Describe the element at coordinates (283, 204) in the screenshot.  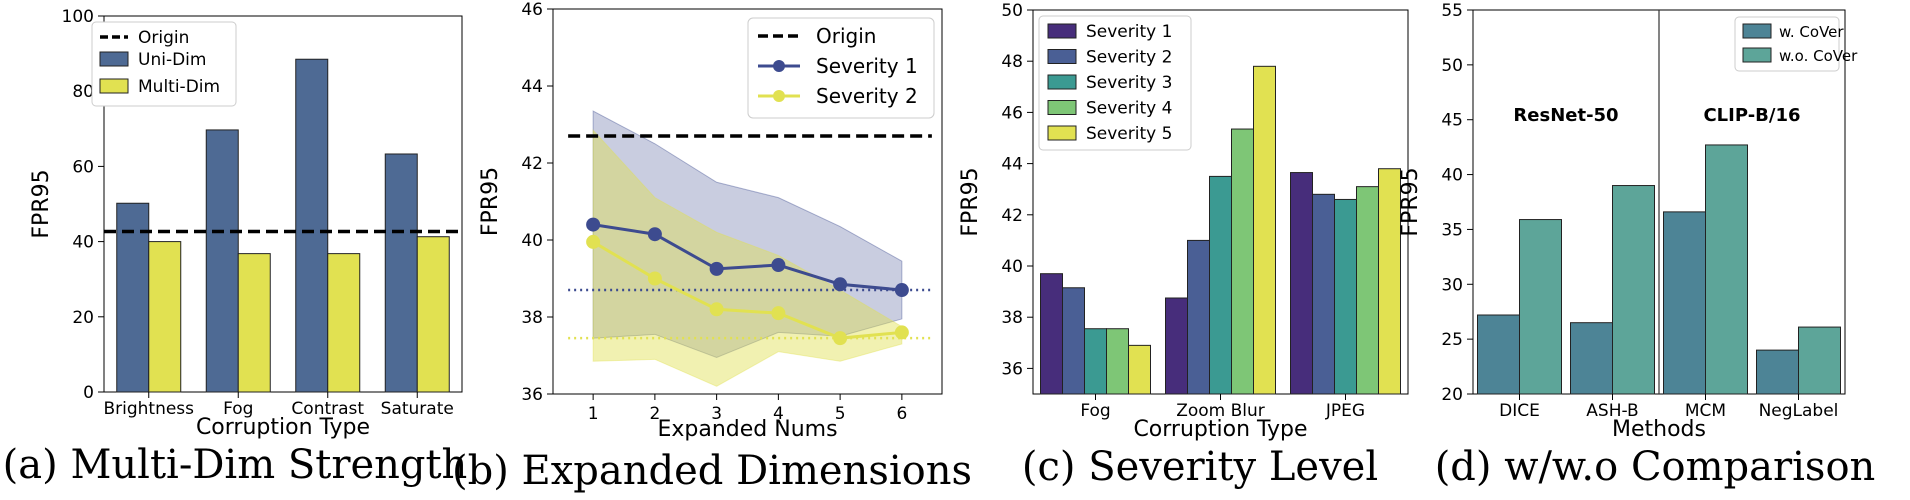
I see `plot-frame` at that location.